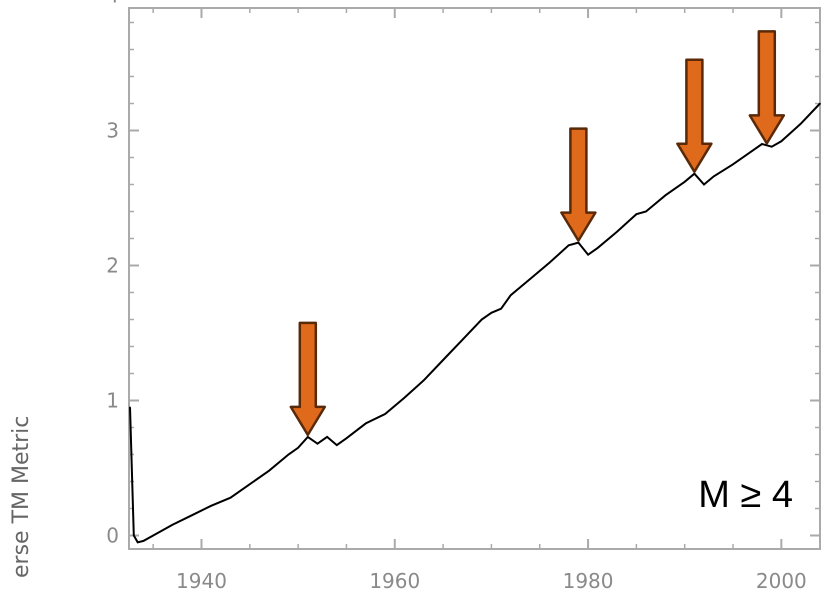 The image size is (824, 603). Describe the element at coordinates (781, 581) in the screenshot. I see `x-tick-label: 2000` at that location.